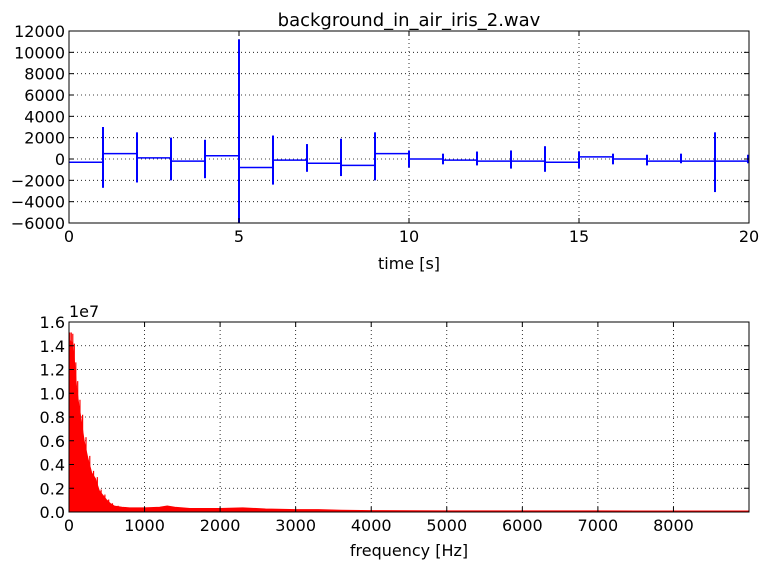  I want to click on y-tick-label: −6000, so click(38, 223).